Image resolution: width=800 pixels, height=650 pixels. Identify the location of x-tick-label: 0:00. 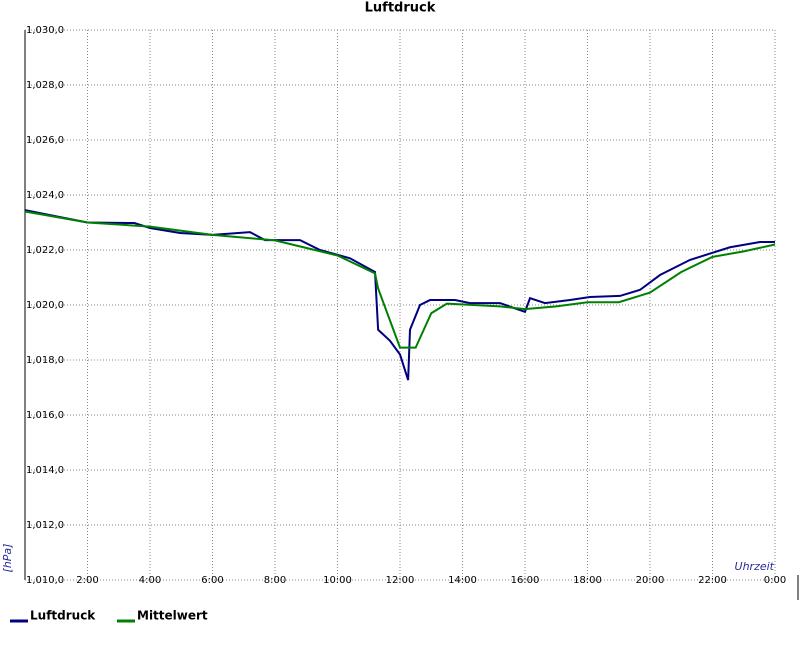
(775, 580).